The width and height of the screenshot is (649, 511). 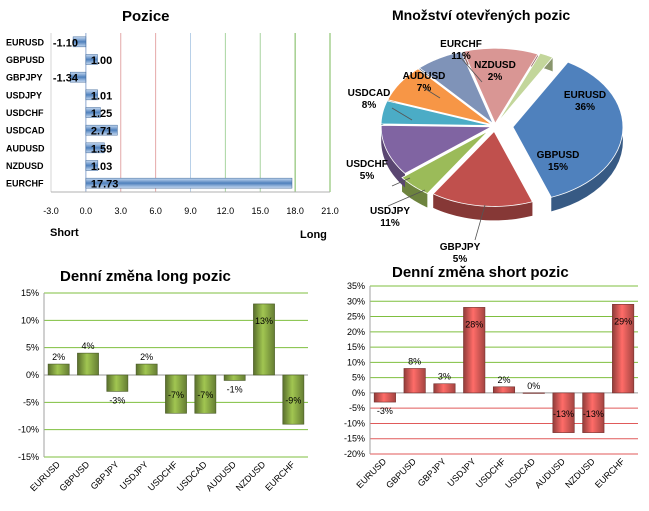 What do you see at coordinates (145, 276) in the screenshot?
I see `daily-long-chart-title: Denní změna long pozic` at bounding box center [145, 276].